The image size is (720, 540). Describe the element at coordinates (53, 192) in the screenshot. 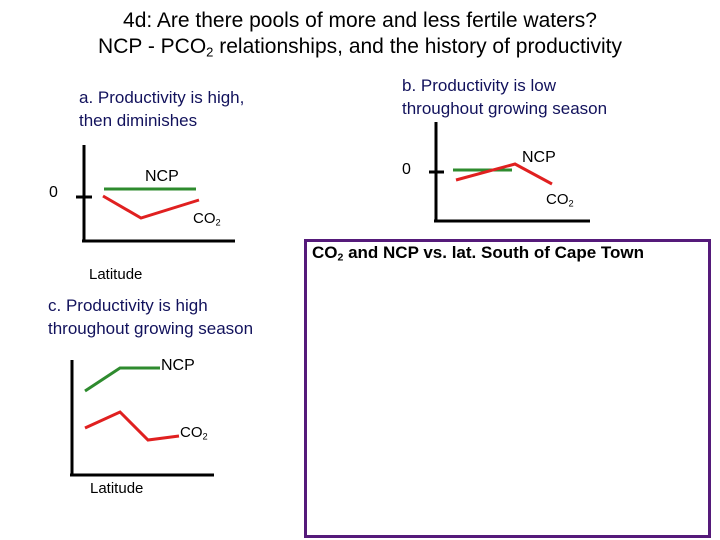

I see `panel-a-zero-label: 0` at that location.